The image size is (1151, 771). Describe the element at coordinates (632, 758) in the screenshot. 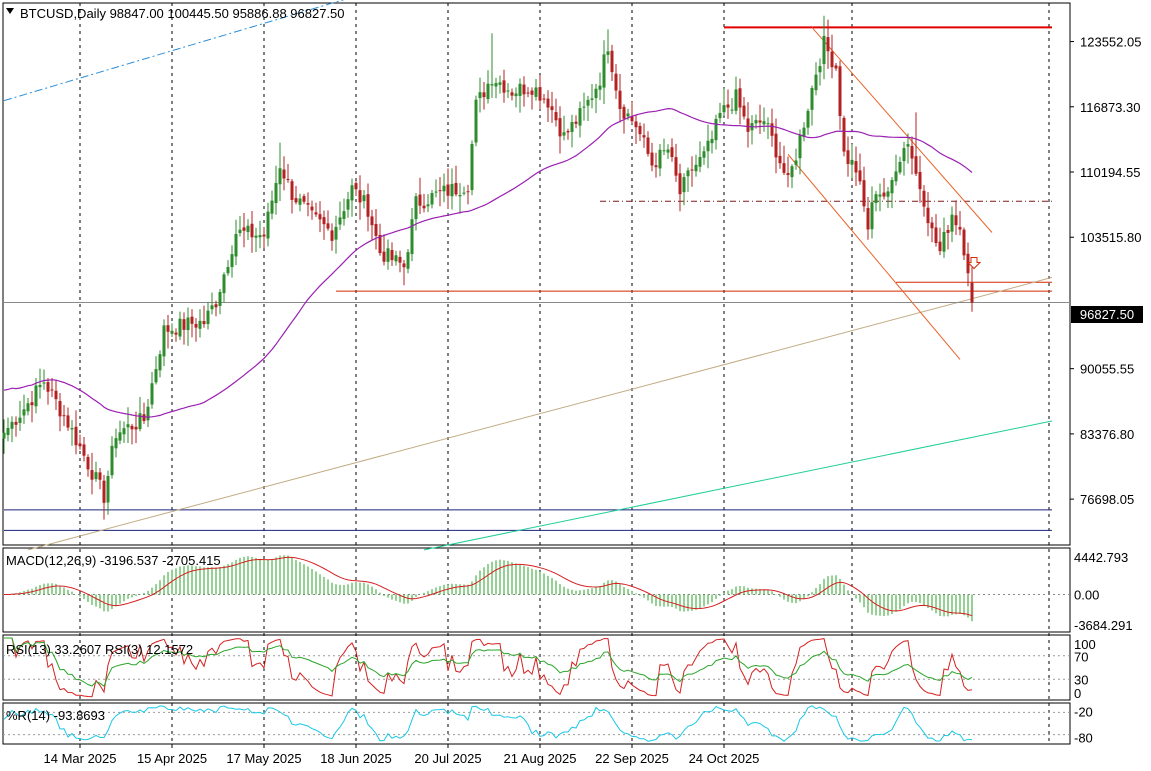

I see `x-tick-label: 22 Sep 2025` at that location.